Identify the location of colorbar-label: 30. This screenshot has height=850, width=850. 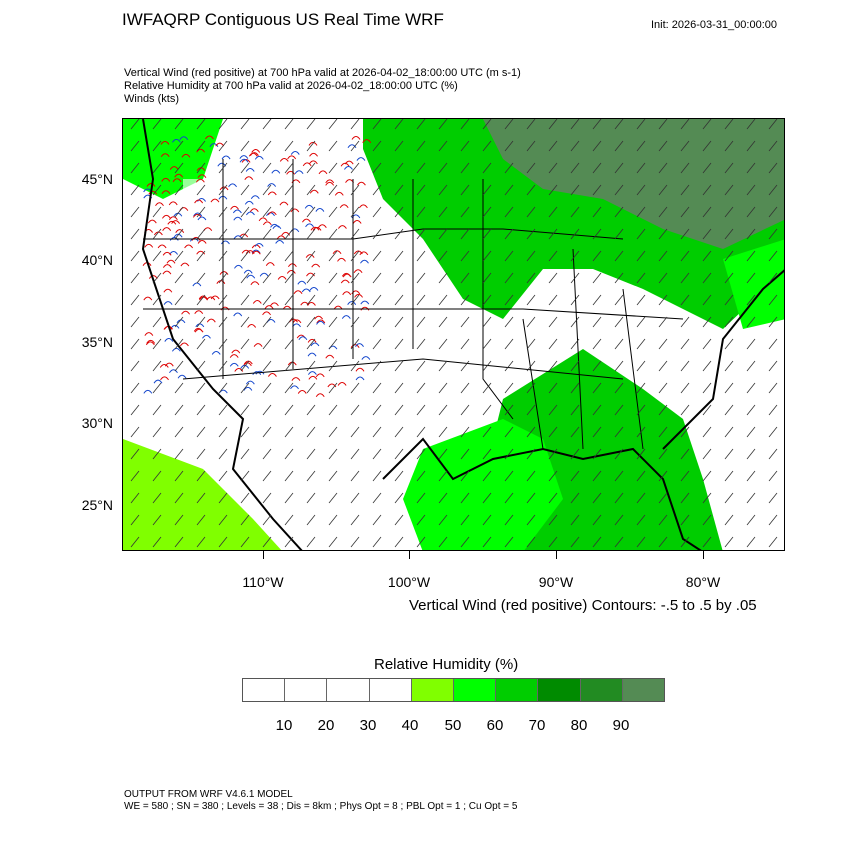
(368, 725).